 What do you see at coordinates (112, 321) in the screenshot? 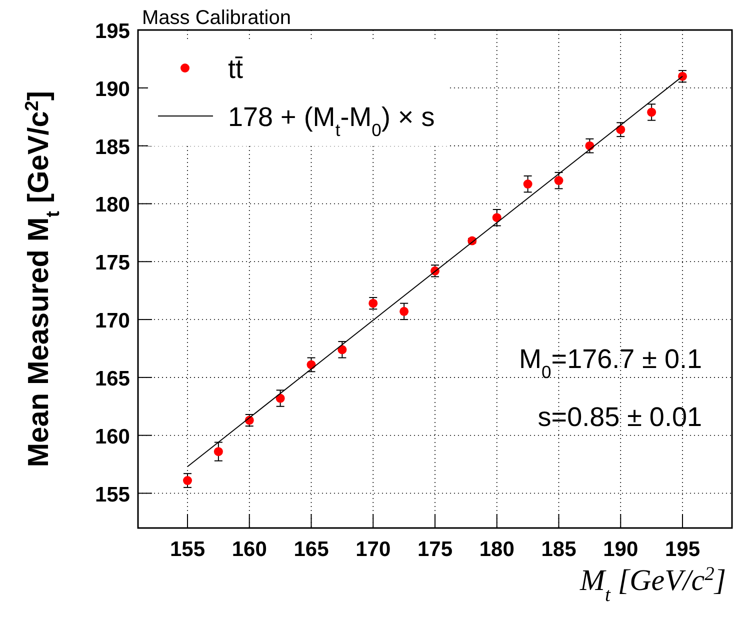
I see `y-tick-label: 170` at bounding box center [112, 321].